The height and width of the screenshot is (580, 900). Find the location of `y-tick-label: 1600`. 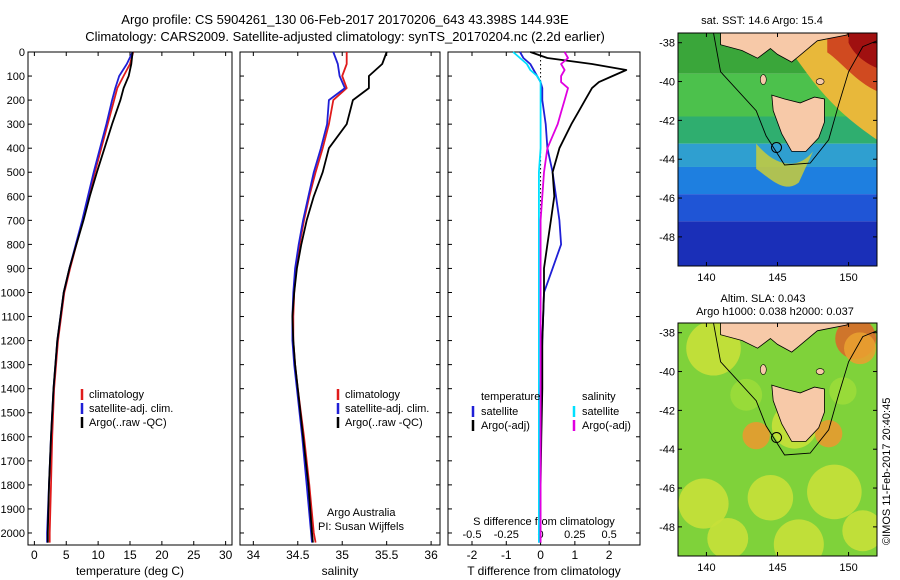

y-tick-label: 1600 is located at coordinates (13, 438).